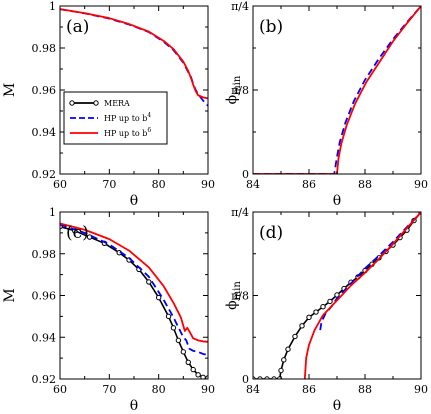 The width and height of the screenshot is (431, 414). Describe the element at coordinates (240, 212) in the screenshot. I see `y-tick-label-d: π/4` at that location.